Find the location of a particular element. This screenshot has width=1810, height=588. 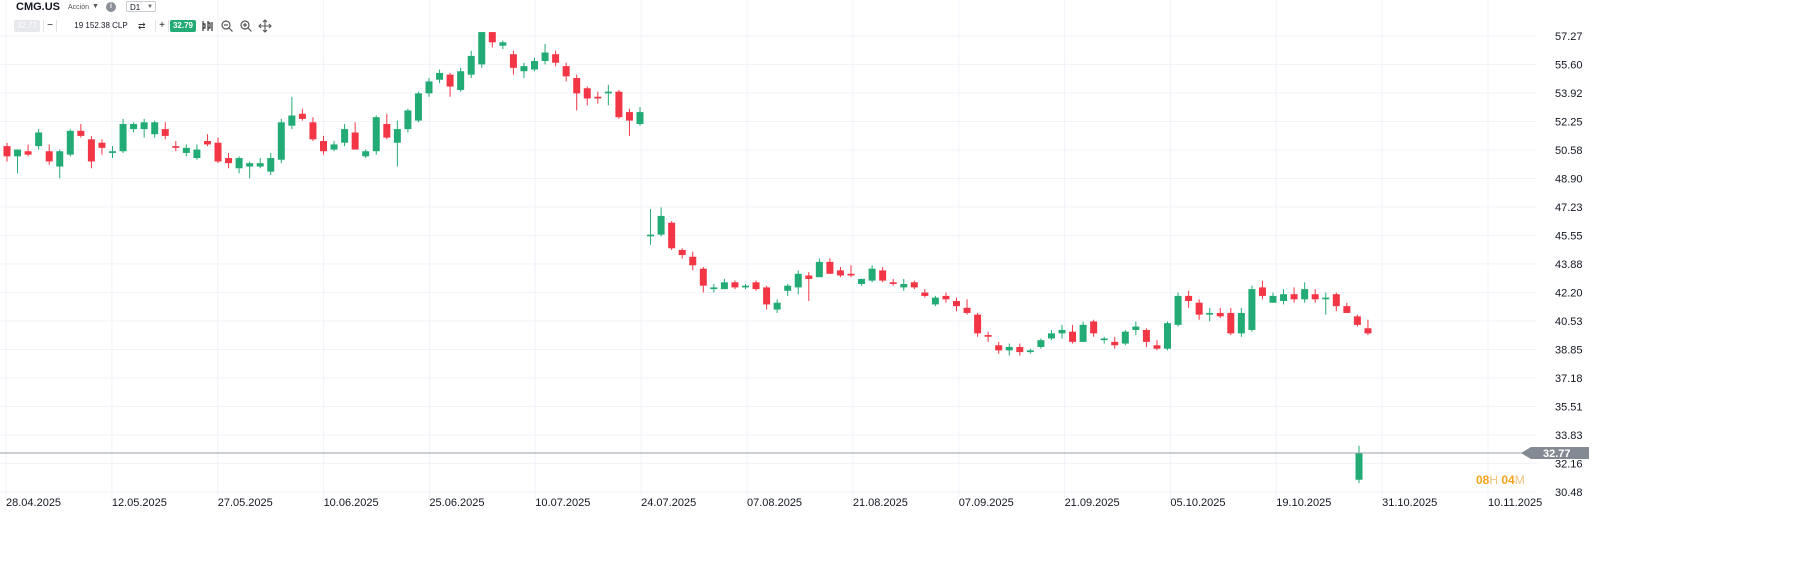

price-tick-label: 45.55 is located at coordinates (1569, 236).